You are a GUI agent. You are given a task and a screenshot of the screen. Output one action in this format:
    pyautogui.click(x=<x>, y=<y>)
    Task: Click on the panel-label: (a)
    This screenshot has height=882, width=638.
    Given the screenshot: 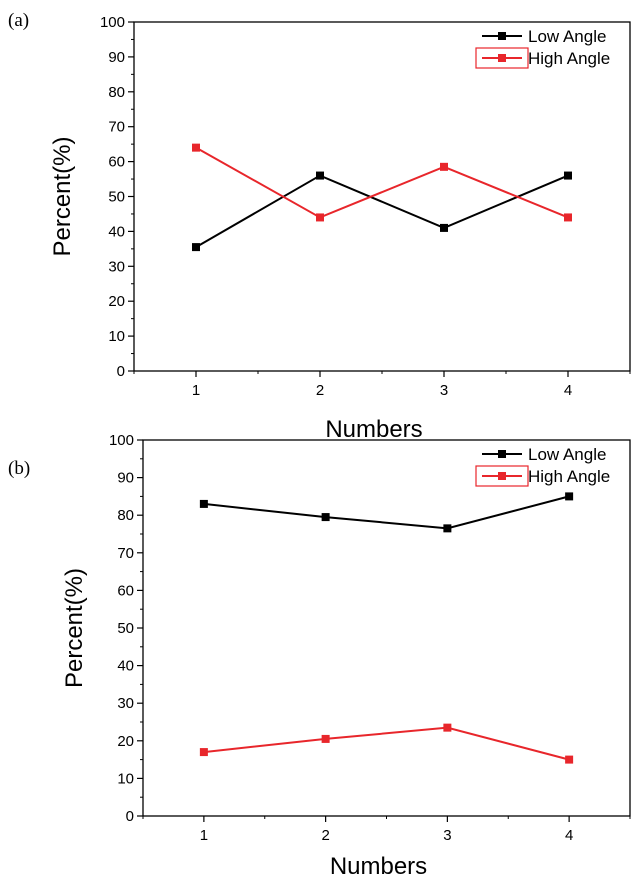 What is the action you would take?
    pyautogui.click(x=18, y=20)
    